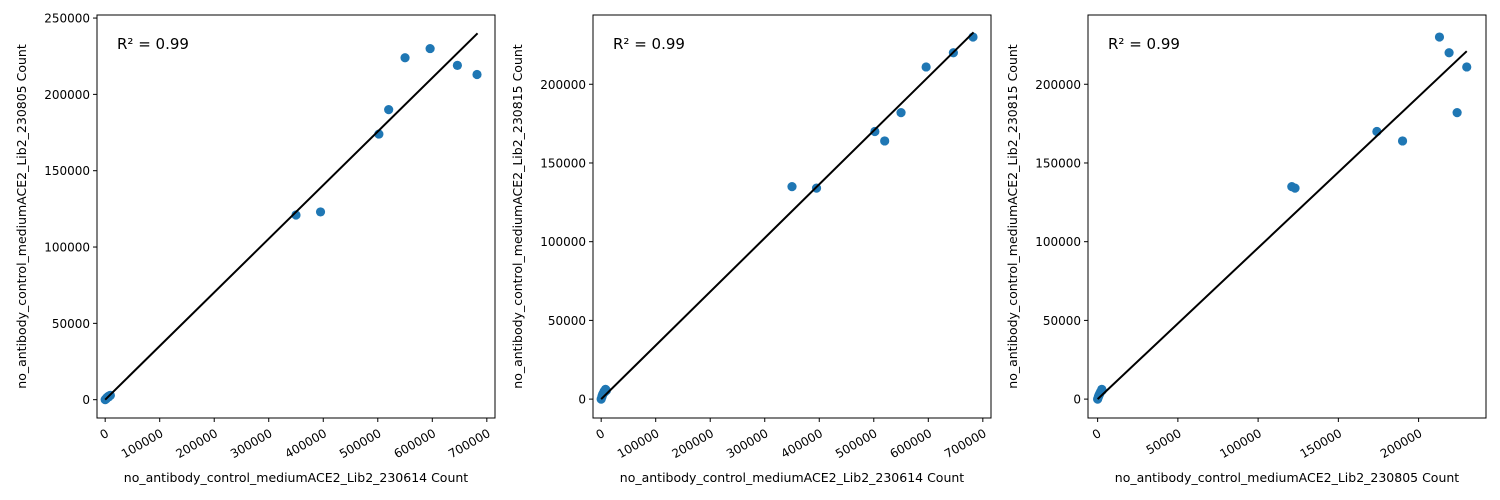  I want to click on x-tick-label: 150000, so click(1321, 443).